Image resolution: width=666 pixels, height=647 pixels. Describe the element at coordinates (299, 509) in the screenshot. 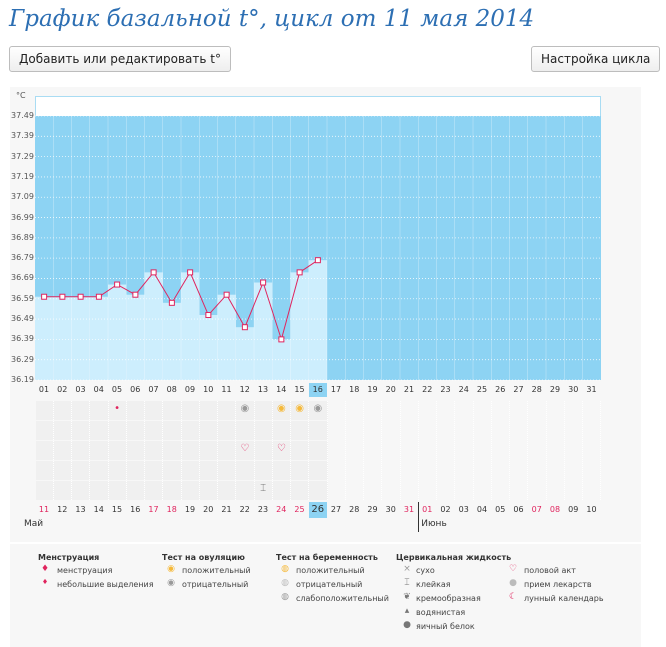

I see `date-label: 25` at that location.